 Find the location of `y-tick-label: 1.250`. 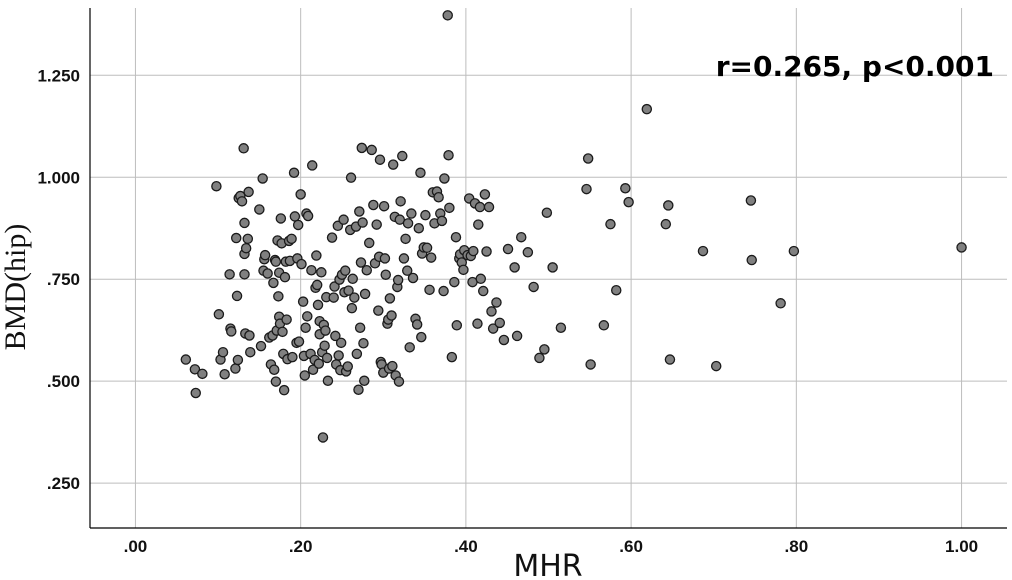

y-tick-label: 1.250 is located at coordinates (58, 75).